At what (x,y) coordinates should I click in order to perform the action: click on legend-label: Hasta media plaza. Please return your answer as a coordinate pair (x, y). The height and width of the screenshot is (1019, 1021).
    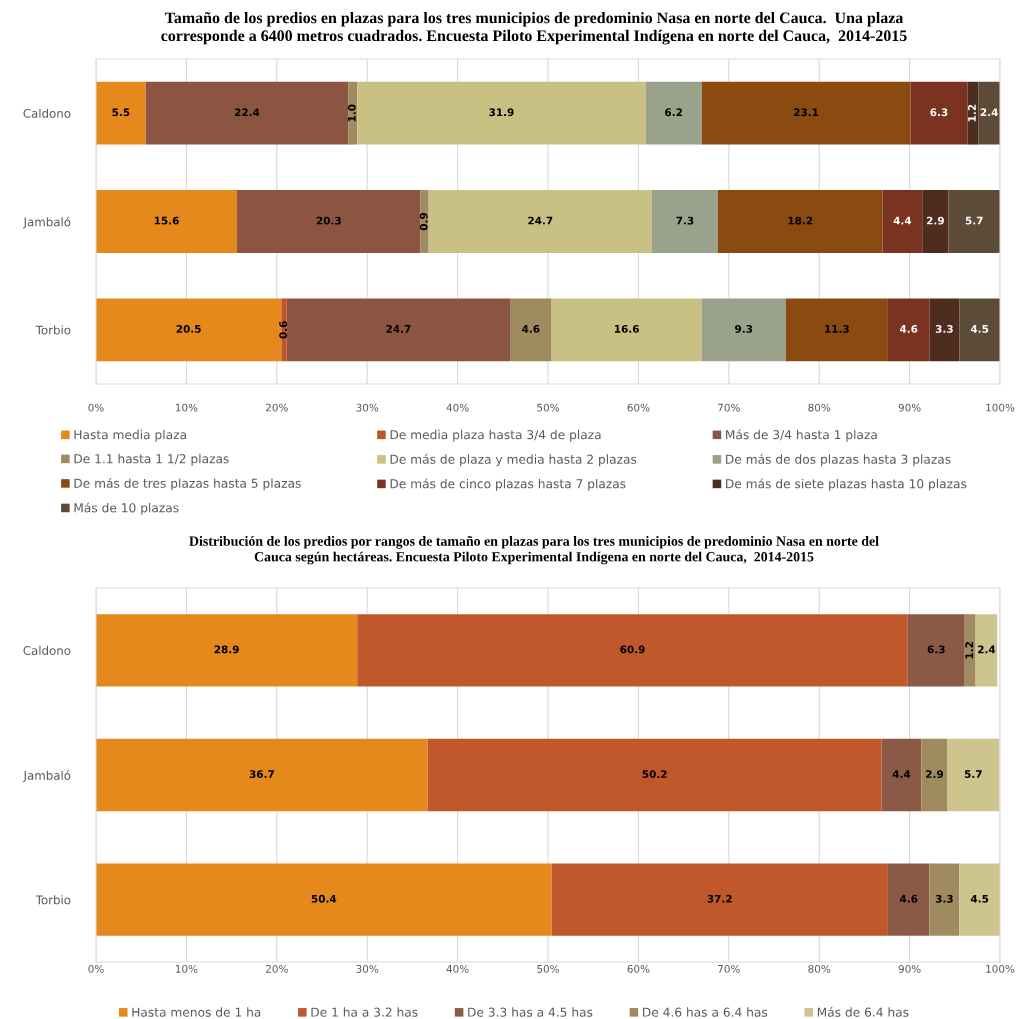
    Looking at the image, I should click on (130, 435).